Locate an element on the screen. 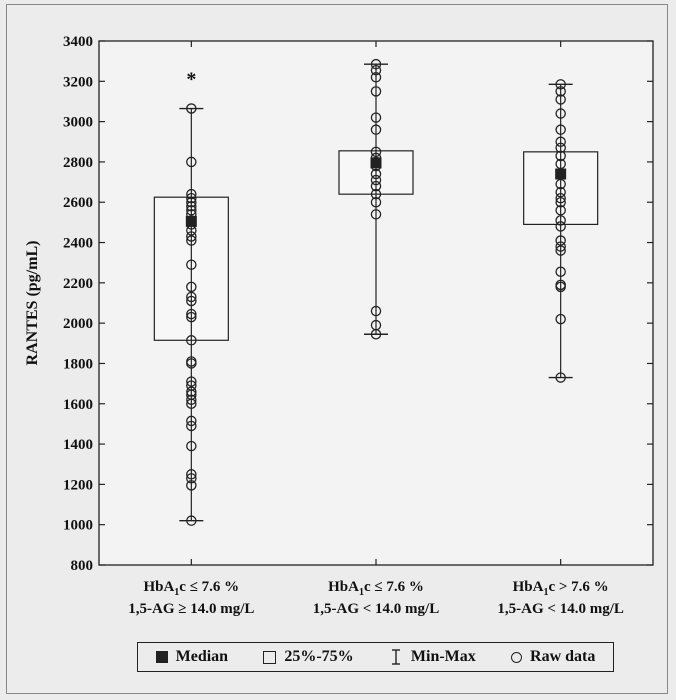  y-tick-label: 1400 is located at coordinates (78, 445).